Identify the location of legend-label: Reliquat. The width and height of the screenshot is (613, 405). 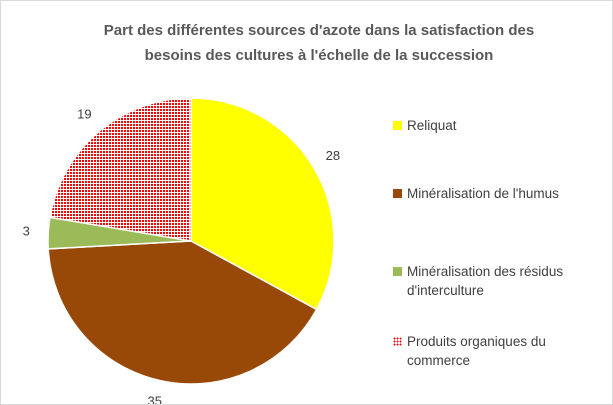
(432, 125).